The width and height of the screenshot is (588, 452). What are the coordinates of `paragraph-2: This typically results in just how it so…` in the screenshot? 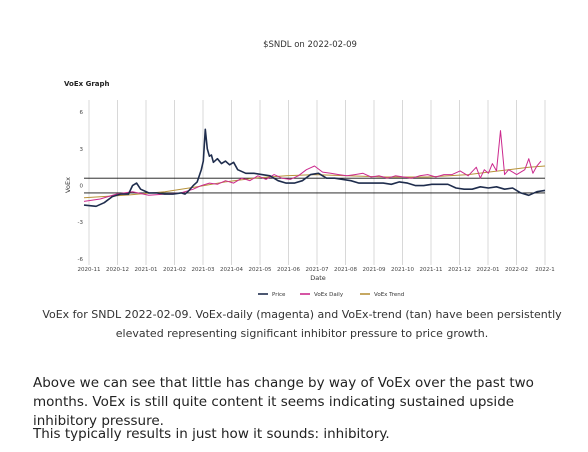 It's located at (211, 434).